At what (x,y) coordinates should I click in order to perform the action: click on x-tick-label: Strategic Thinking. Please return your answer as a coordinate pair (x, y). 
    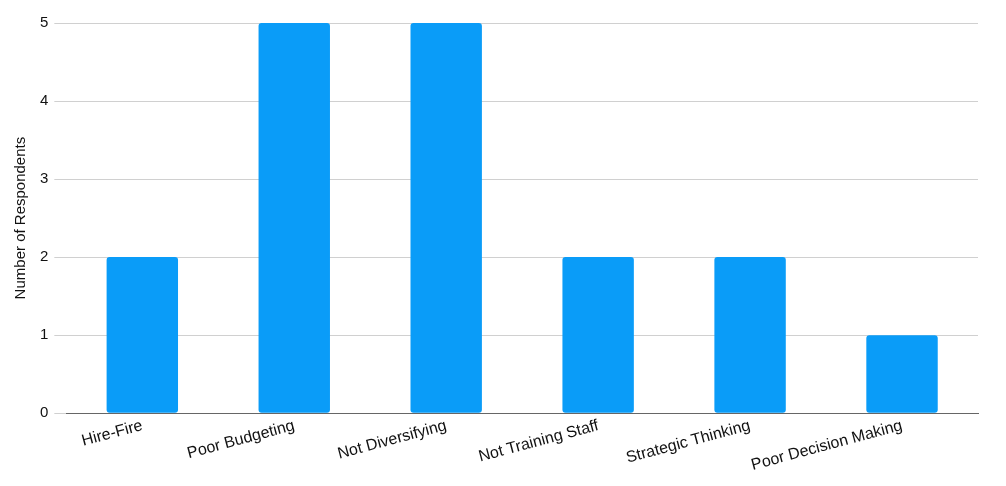
    Looking at the image, I should click on (688, 441).